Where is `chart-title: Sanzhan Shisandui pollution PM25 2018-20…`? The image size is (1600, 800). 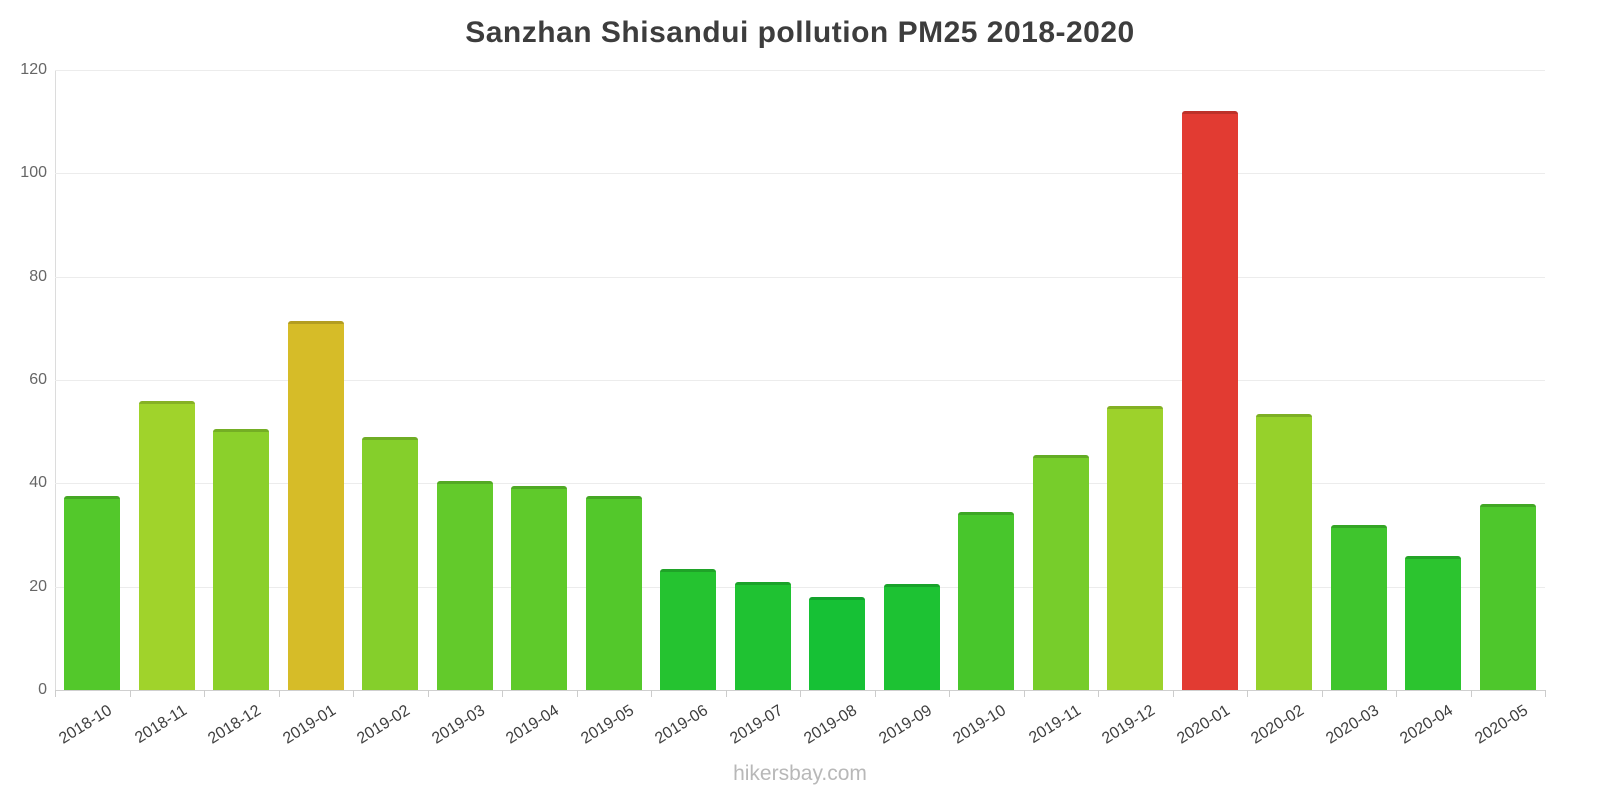 chart-title: Sanzhan Shisandui pollution PM25 2018-20… is located at coordinates (800, 32).